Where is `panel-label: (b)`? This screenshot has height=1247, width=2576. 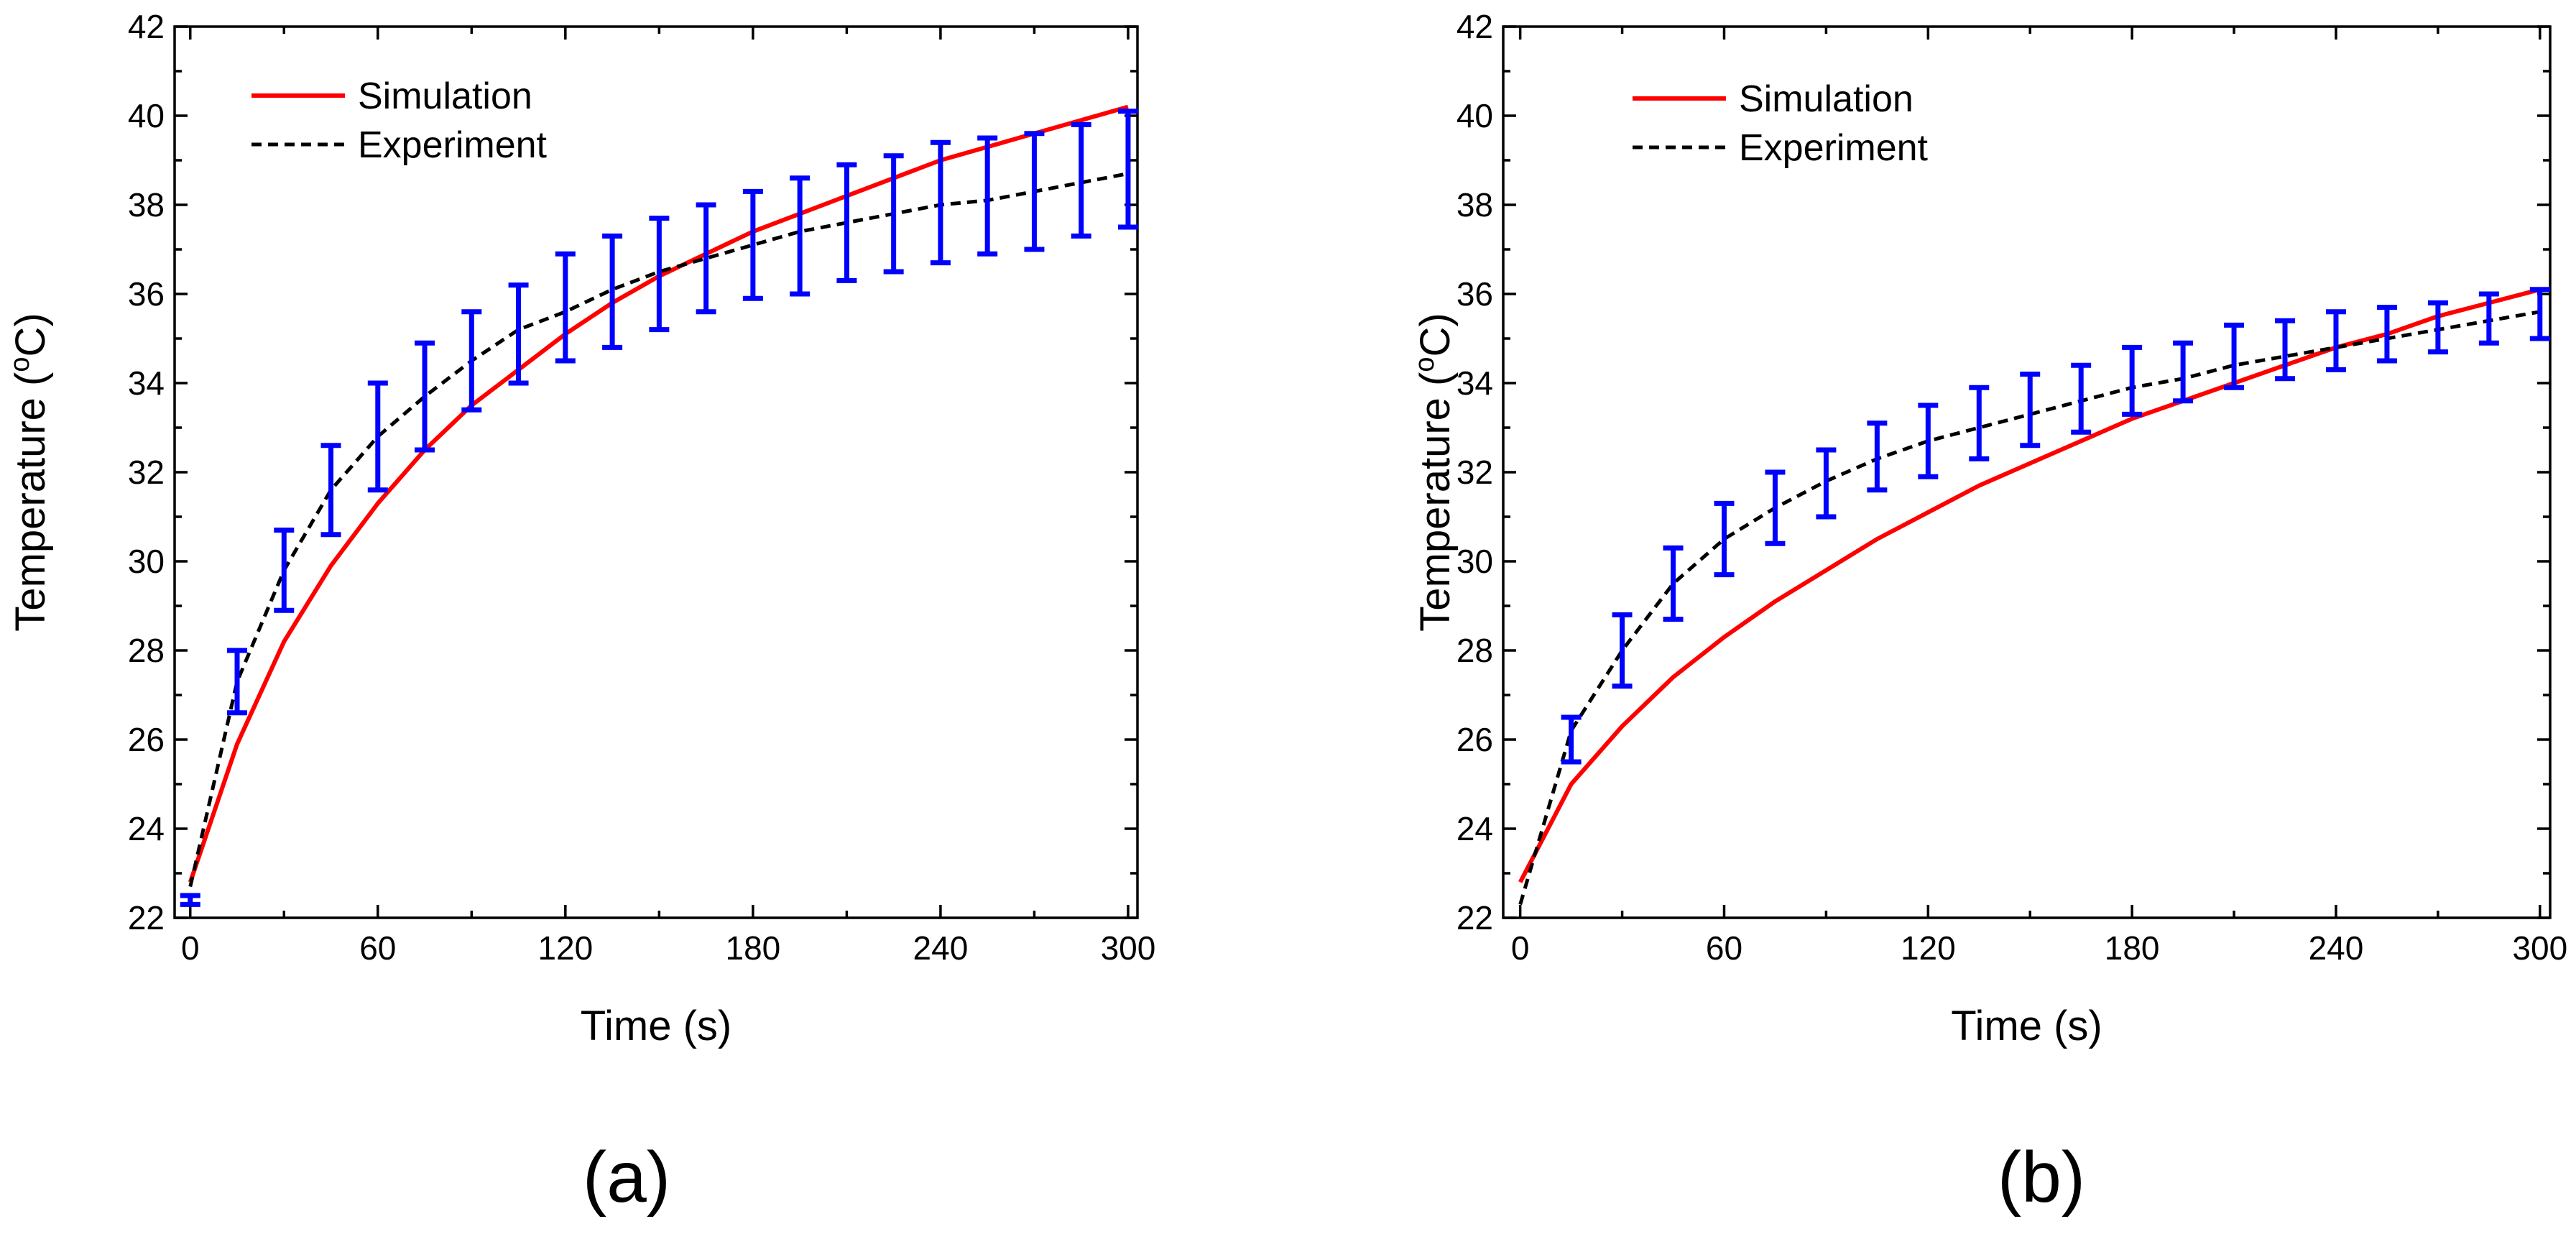 panel-label: (b) is located at coordinates (2041, 1177).